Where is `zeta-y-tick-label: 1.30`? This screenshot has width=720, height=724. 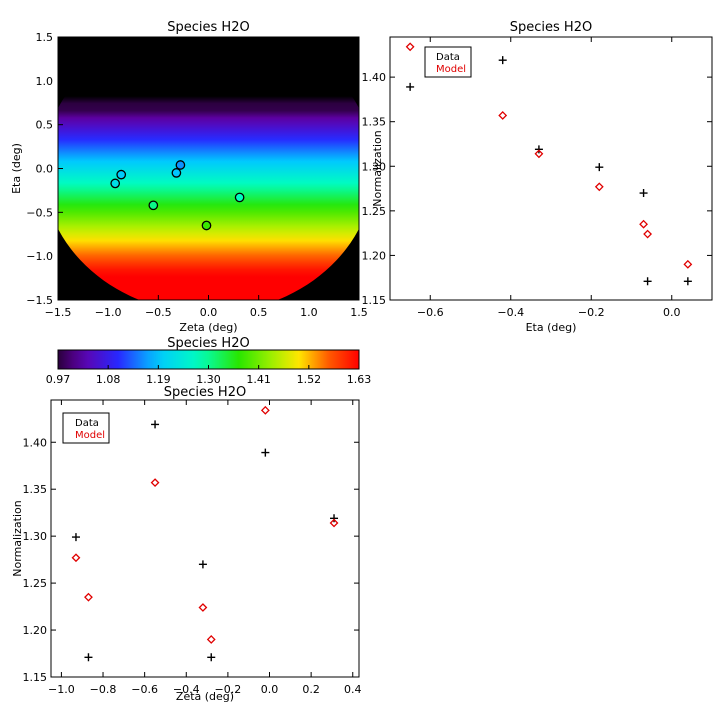
zeta-y-tick-label: 1.30 is located at coordinates (35, 536).